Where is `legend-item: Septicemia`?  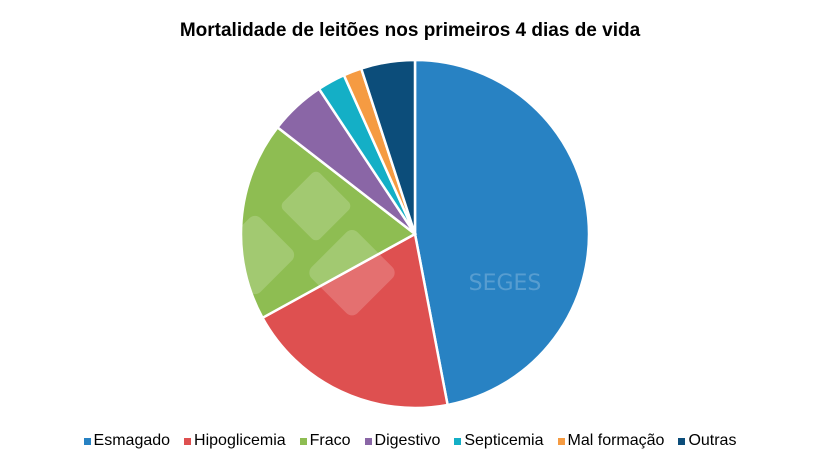
legend-item: Septicemia is located at coordinates (499, 441).